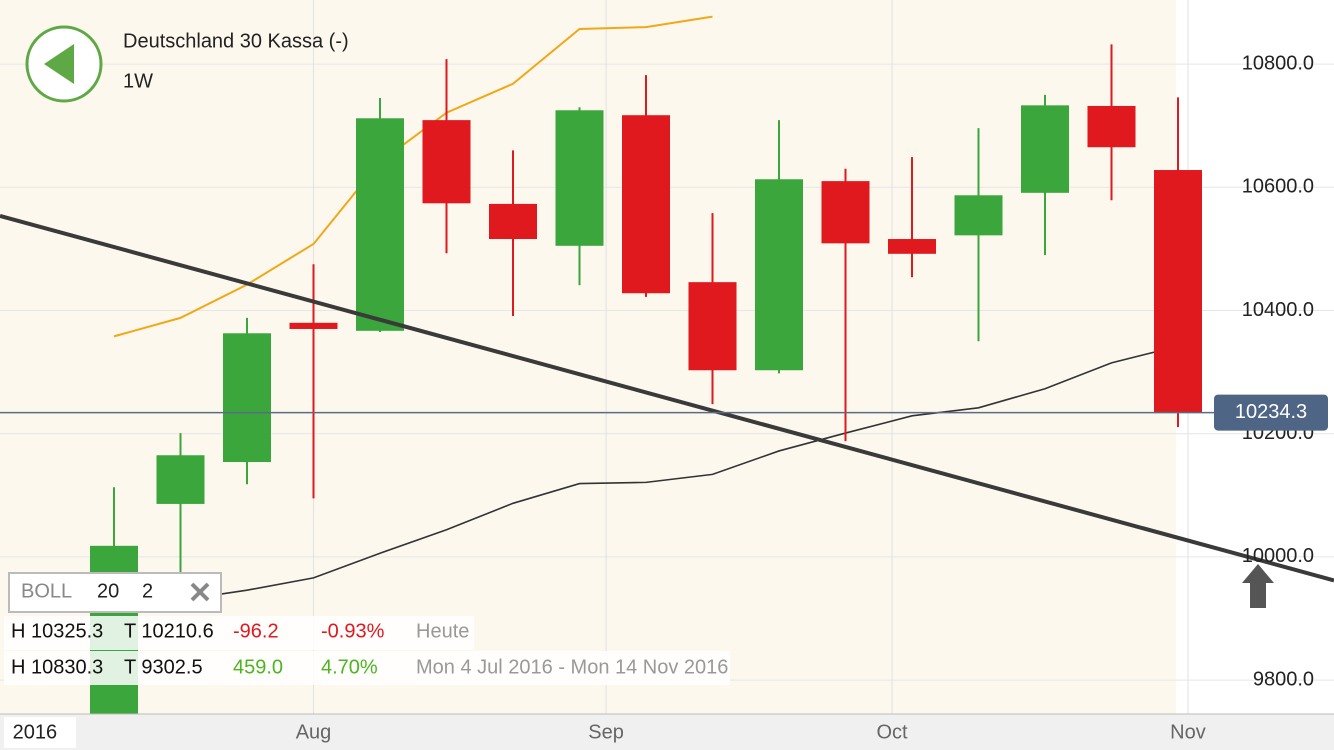 The image size is (1334, 750). I want to click on last-price-label: 10234.3, so click(1271, 412).